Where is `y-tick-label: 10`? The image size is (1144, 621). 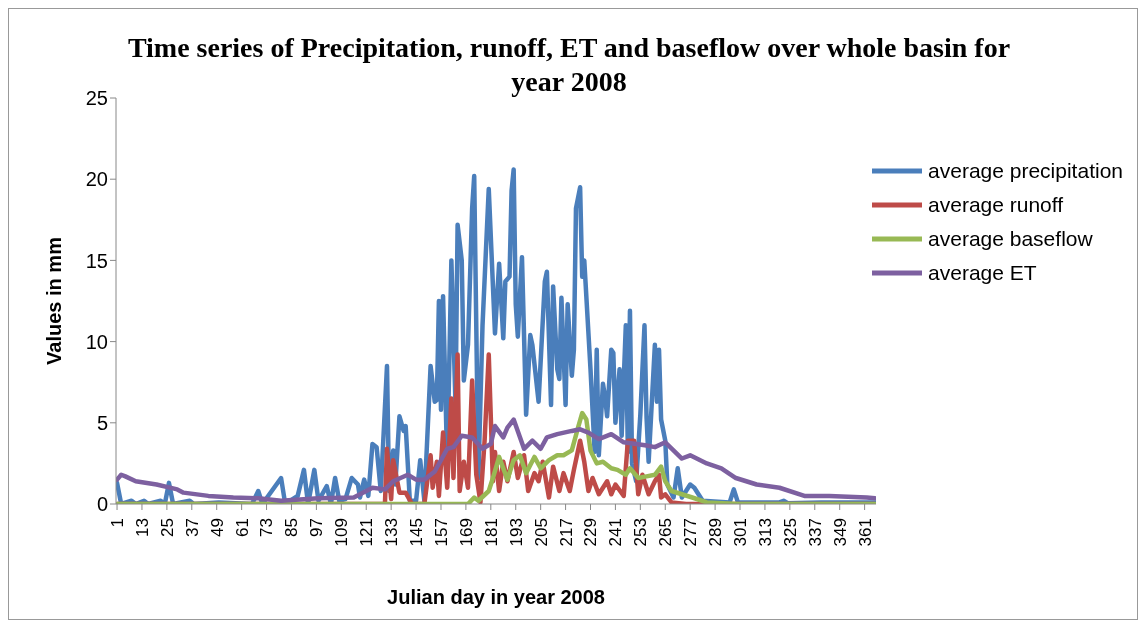
y-tick-label: 10 is located at coordinates (96, 341).